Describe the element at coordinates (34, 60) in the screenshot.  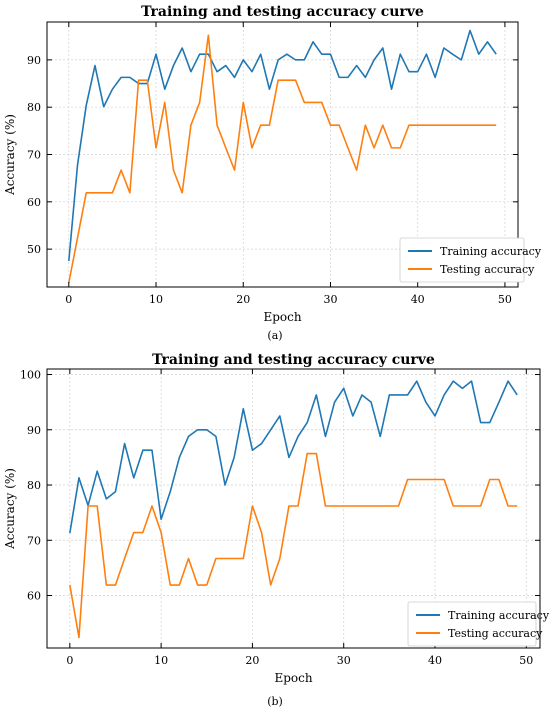
I see `chart-0-y-tick-label: 90` at that location.